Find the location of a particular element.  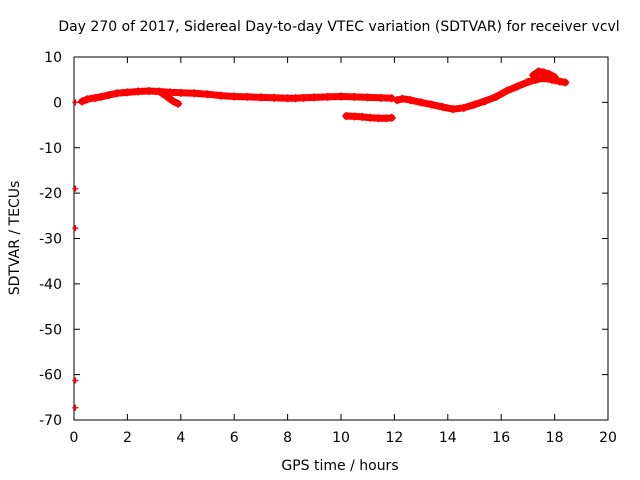

x-tick-label: 0 is located at coordinates (74, 438).